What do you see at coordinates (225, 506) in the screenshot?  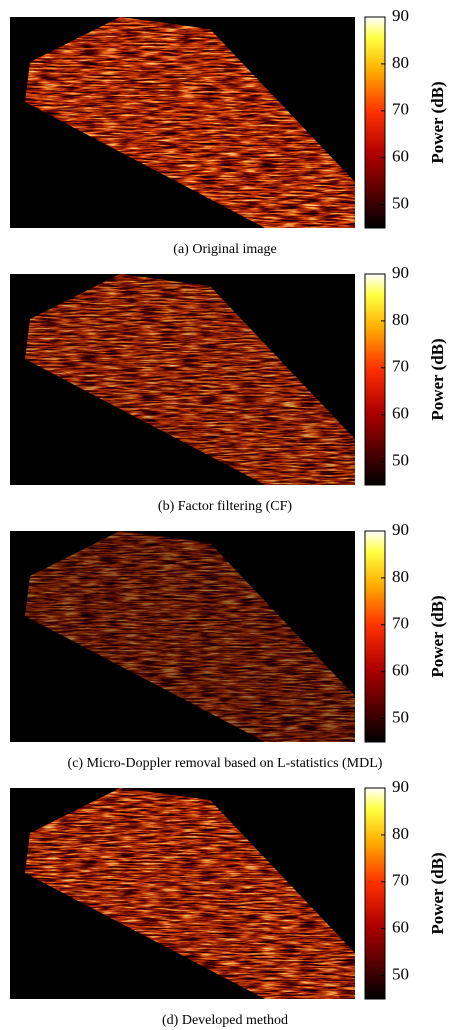 I see `caption: (b) Factor filtering (CF)` at bounding box center [225, 506].